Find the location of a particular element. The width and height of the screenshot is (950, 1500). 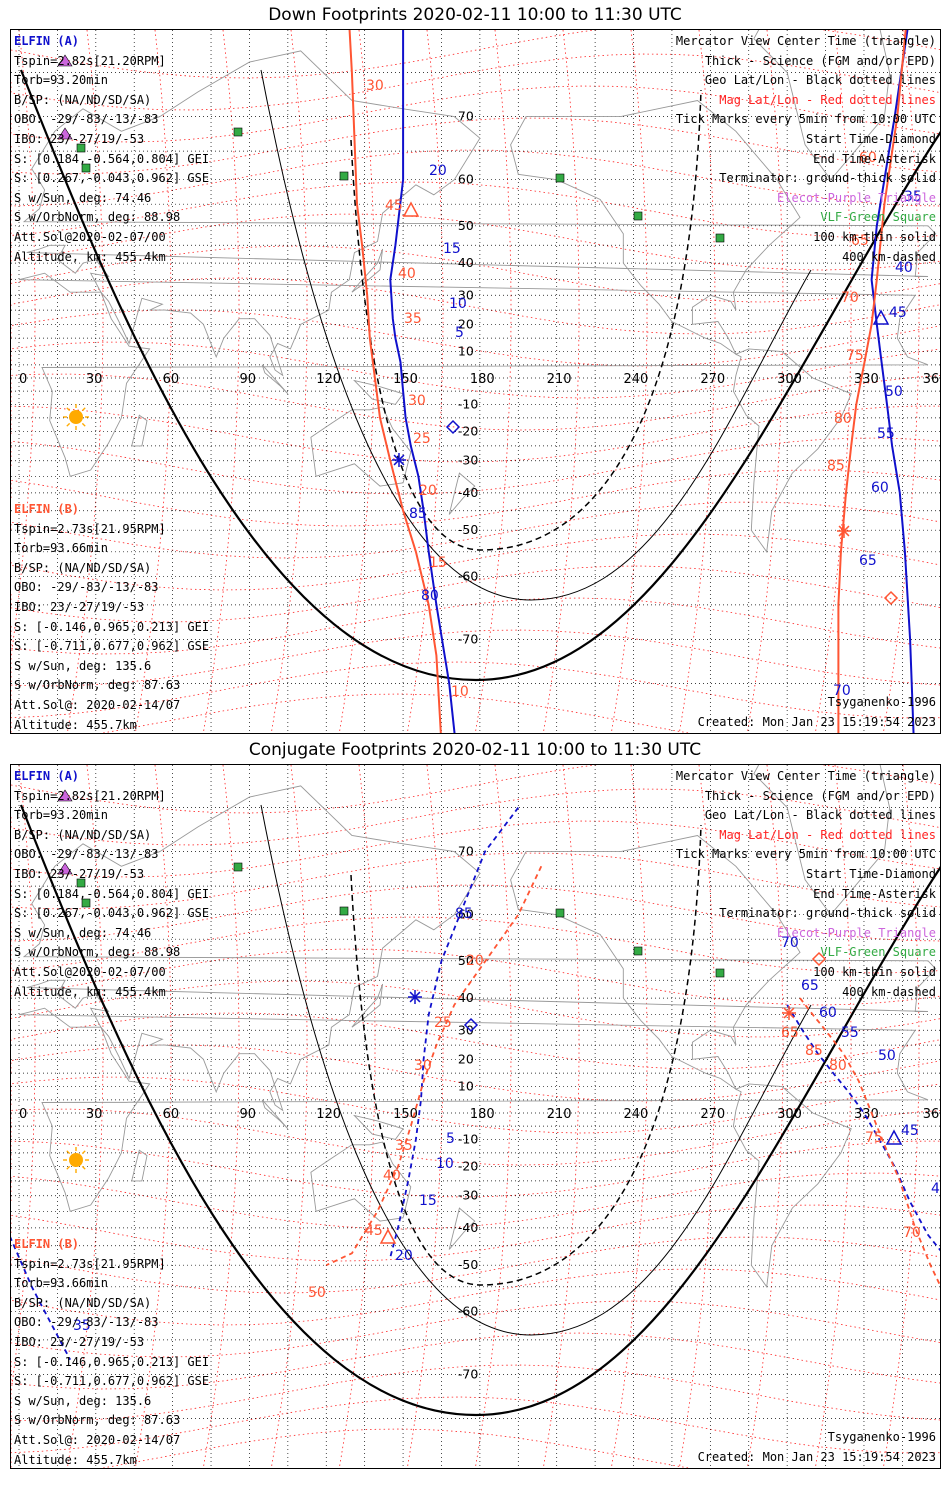

elfin-a-info-line: OBO: -29/-83/-13/-83 is located at coordinates (86, 119).